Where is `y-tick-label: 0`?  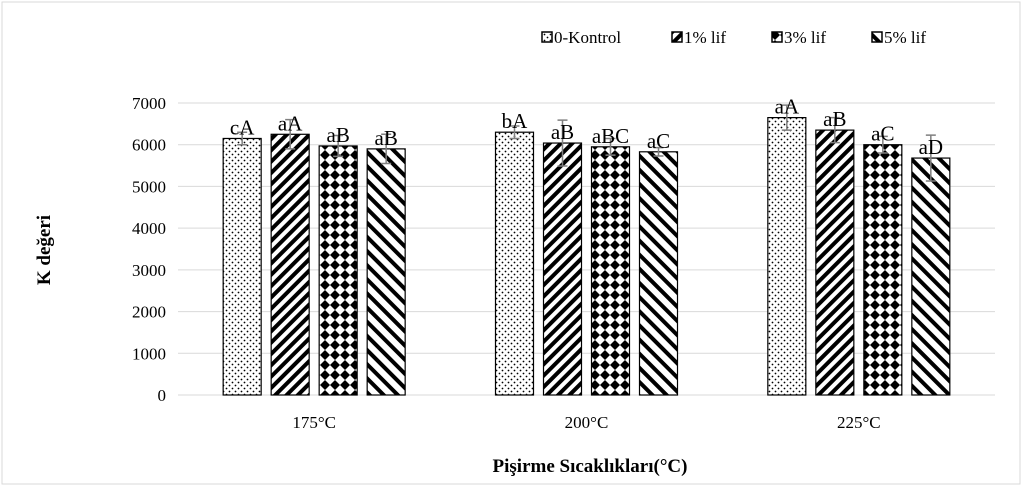 y-tick-label: 0 is located at coordinates (162, 395).